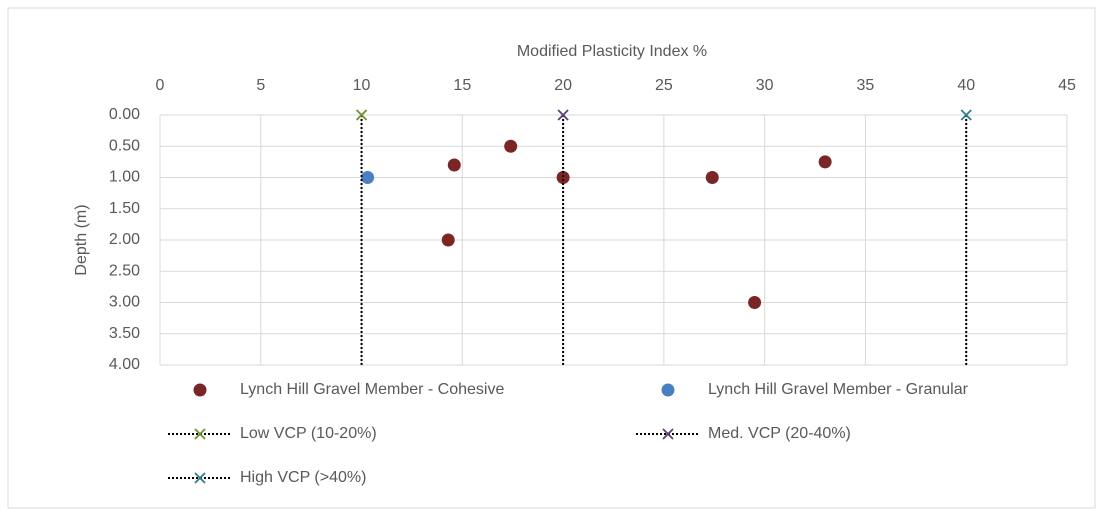 The width and height of the screenshot is (1103, 515). I want to click on x-tick-label: 20, so click(563, 85).